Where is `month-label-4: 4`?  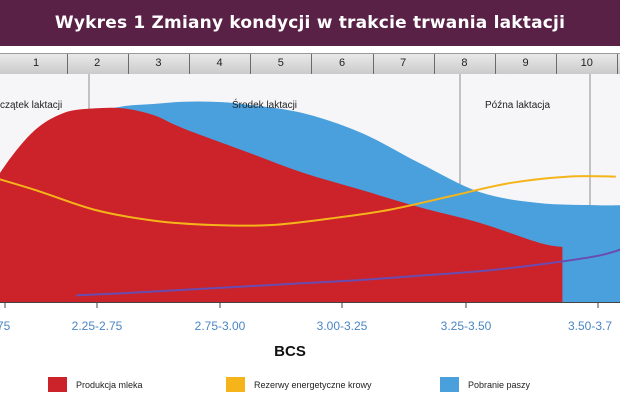 month-label-4: 4 is located at coordinates (219, 63).